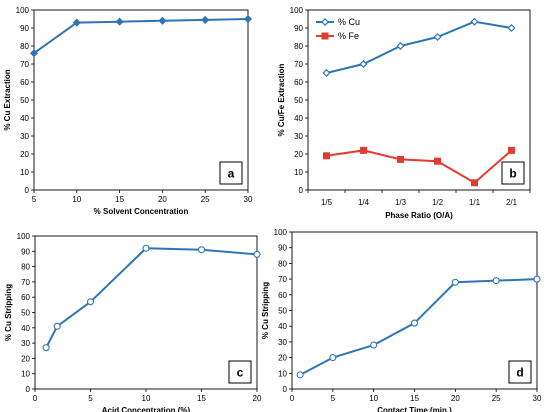  I want to click on legend-entry: % Cu, so click(349, 22).